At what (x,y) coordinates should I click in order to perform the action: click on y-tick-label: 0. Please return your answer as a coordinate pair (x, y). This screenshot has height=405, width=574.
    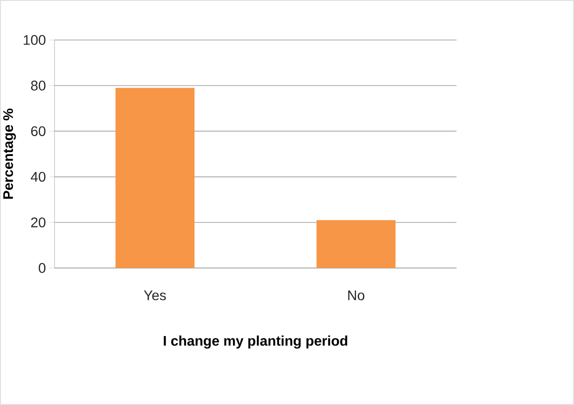
    Looking at the image, I should click on (42, 268).